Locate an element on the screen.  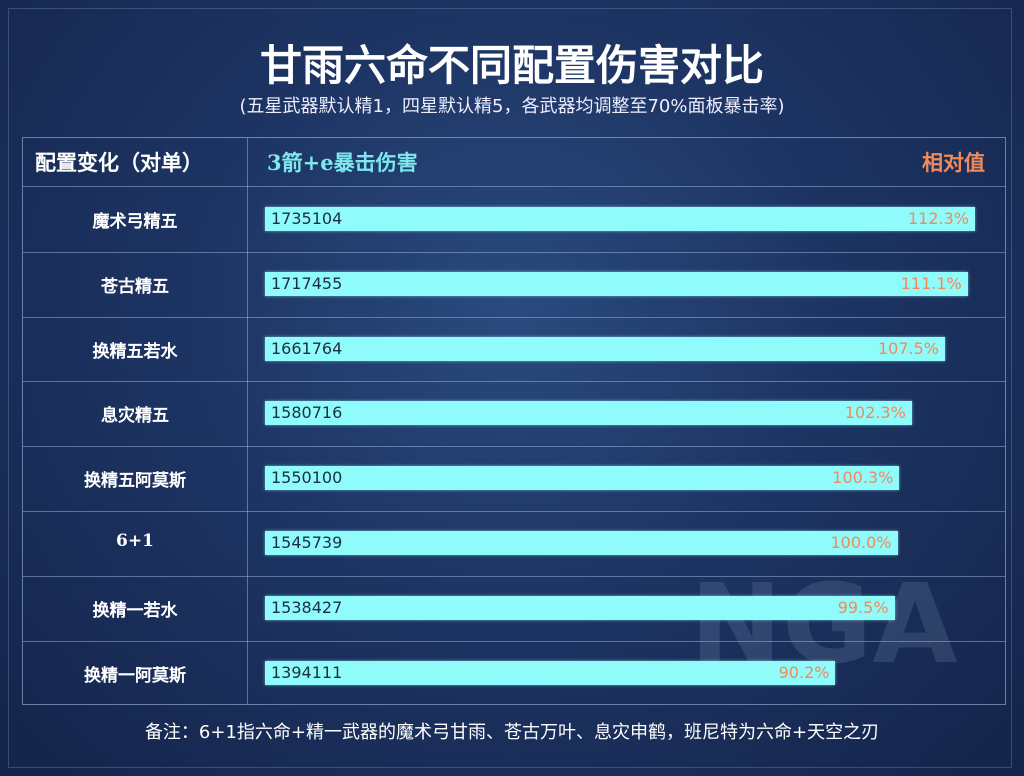
bar-value-label: 1394111 is located at coordinates (307, 672).